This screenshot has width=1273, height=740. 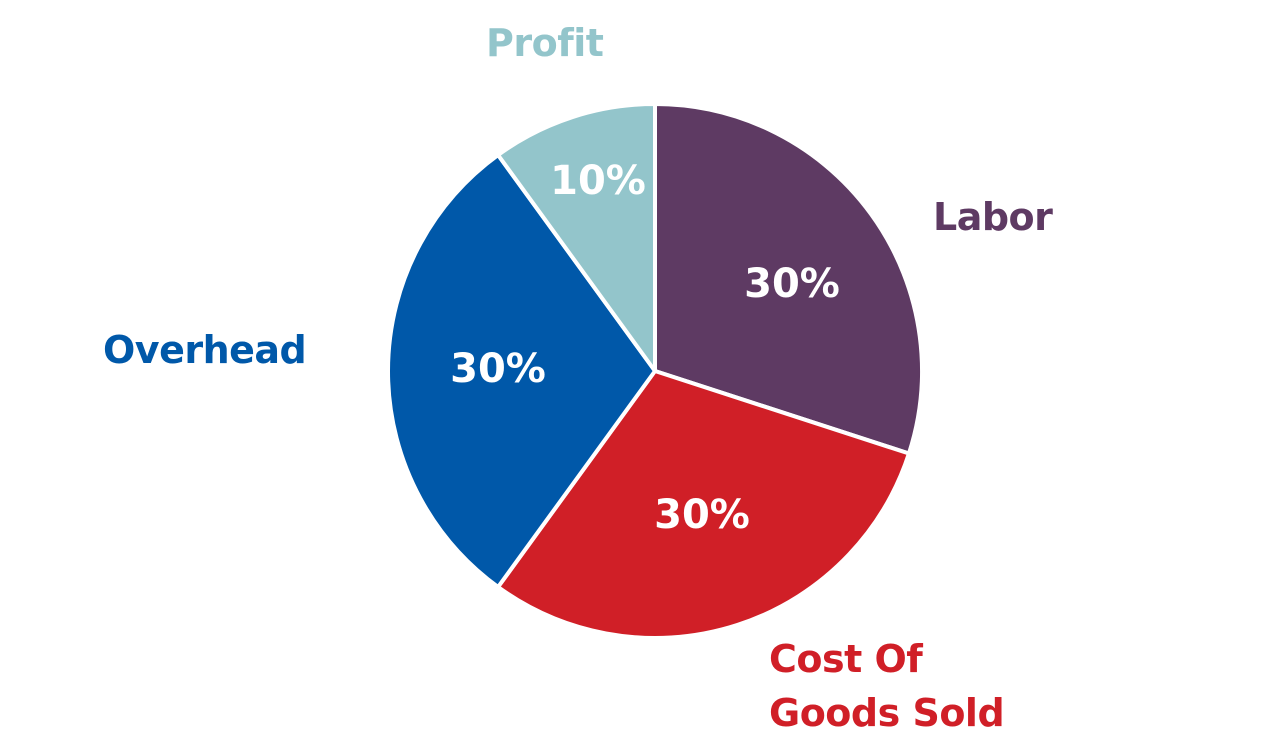 I want to click on pie-slice-cost-of-goods-sold, so click(x=703, y=504).